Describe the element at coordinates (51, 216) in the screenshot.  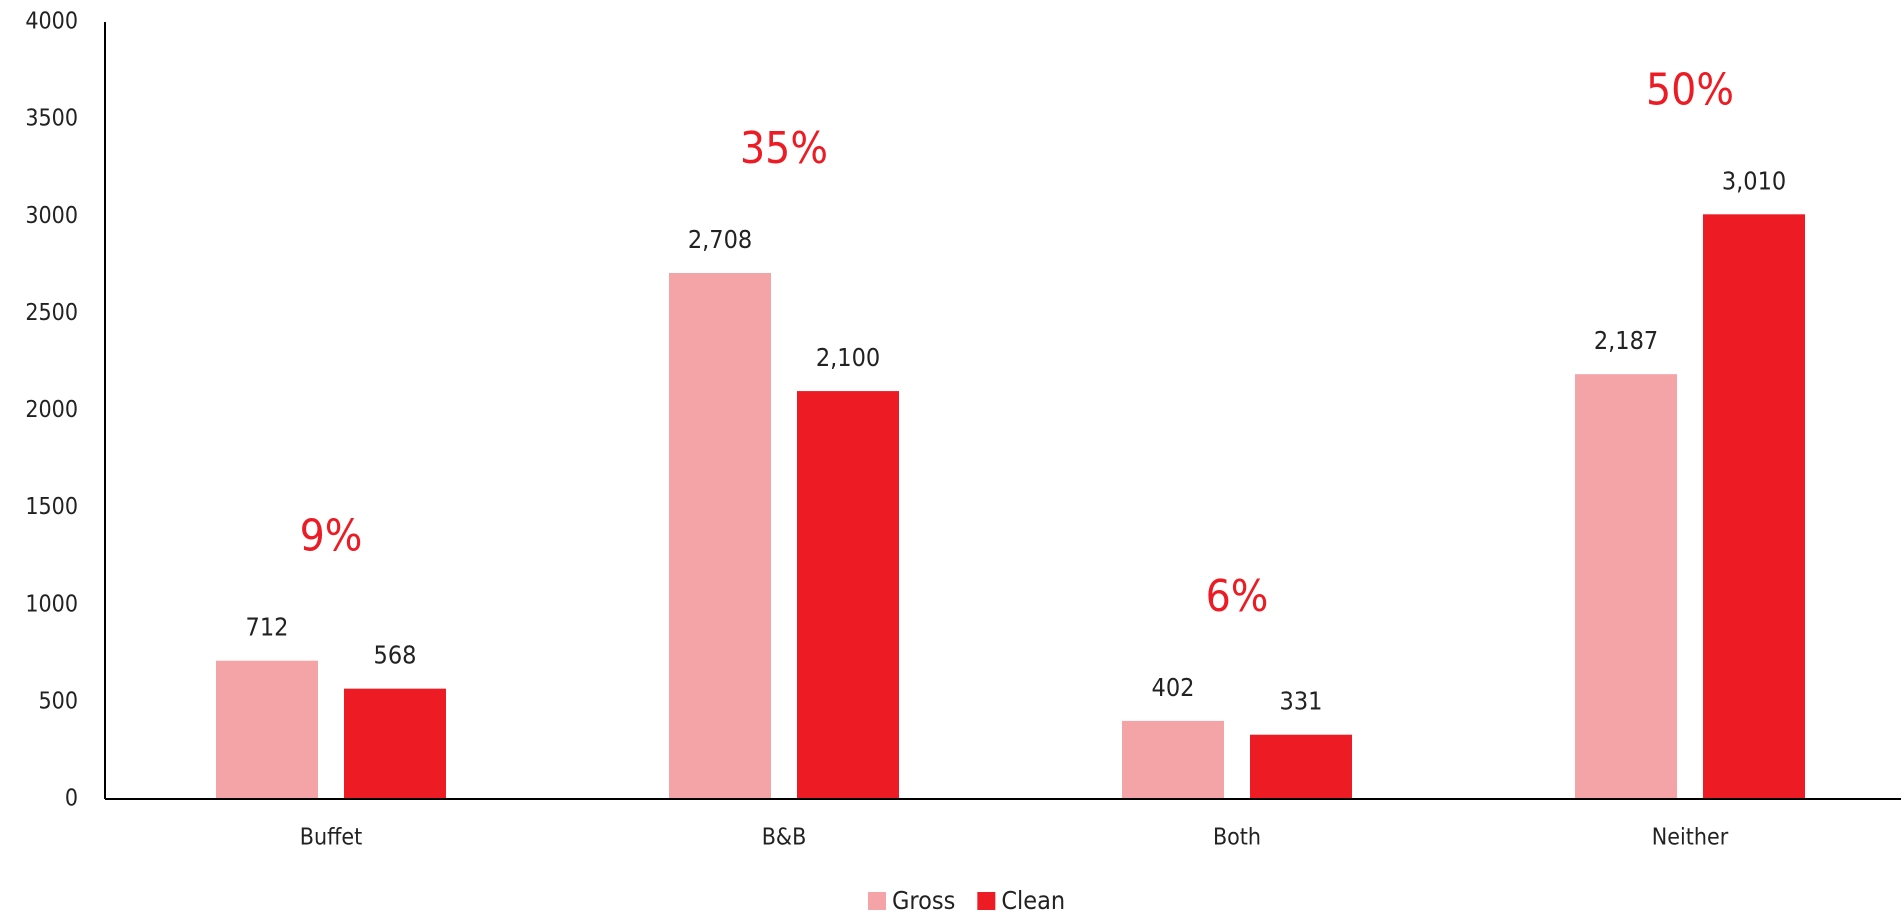
I see `y-tick-label: 3000` at that location.